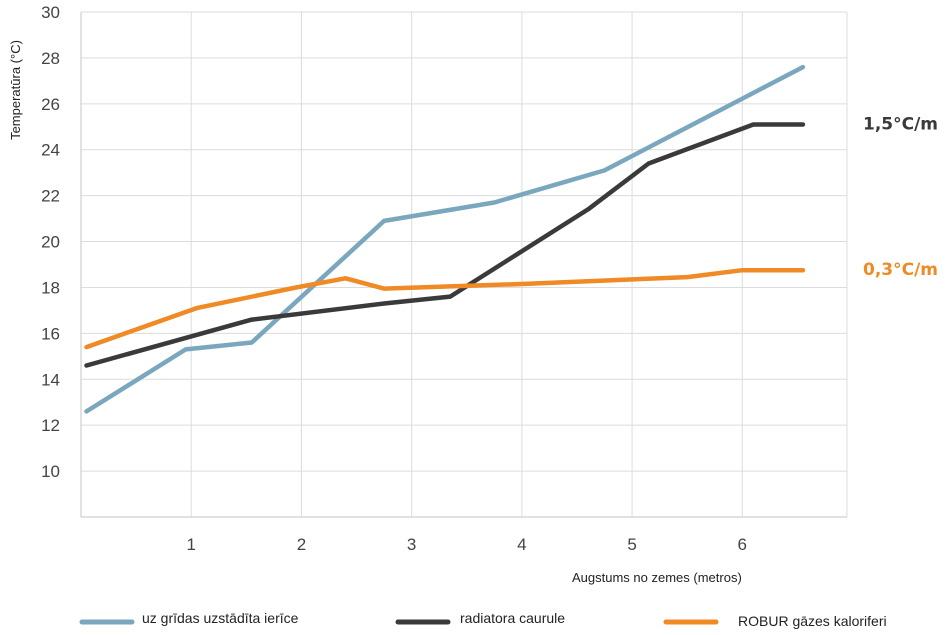 The height and width of the screenshot is (635, 949). What do you see at coordinates (445, 308) in the screenshot?
I see `series-line-robur` at bounding box center [445, 308].